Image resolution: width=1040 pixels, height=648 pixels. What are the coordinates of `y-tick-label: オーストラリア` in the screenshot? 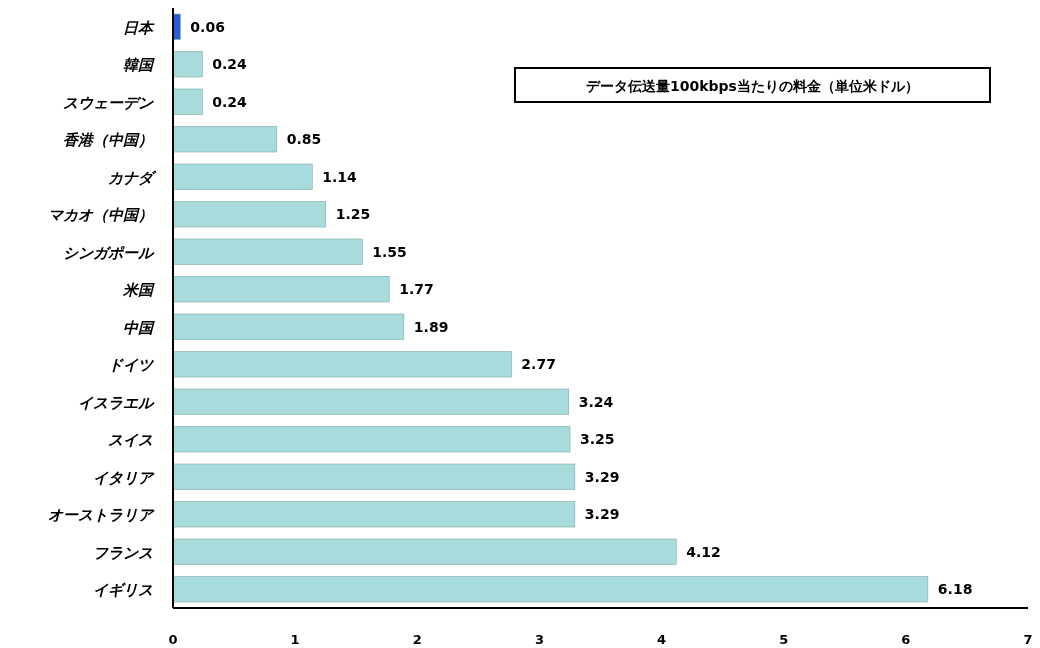 It's located at (101, 515).